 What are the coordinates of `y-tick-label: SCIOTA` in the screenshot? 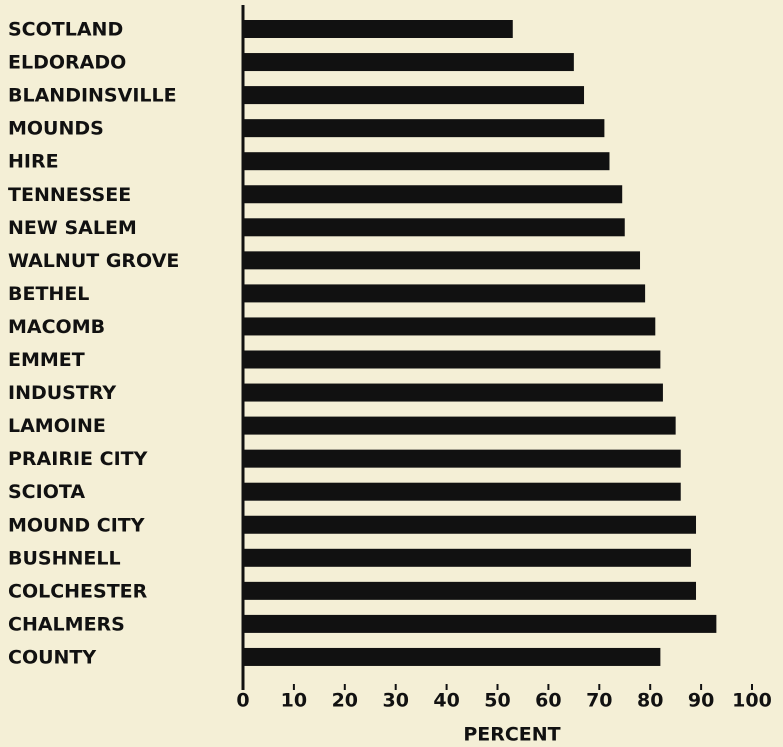 It's located at (46, 492).